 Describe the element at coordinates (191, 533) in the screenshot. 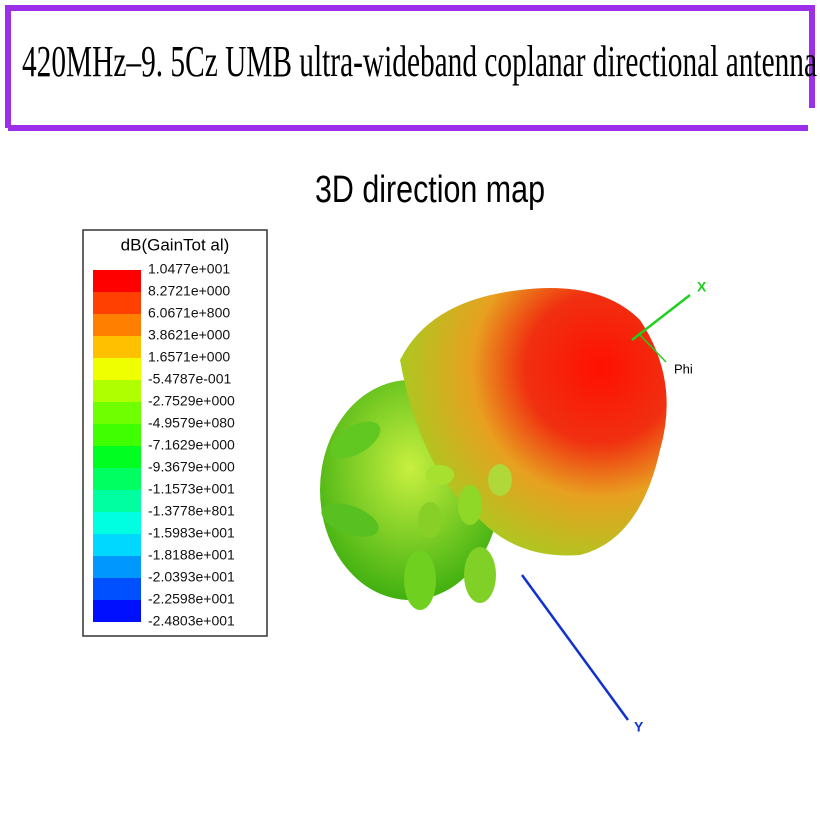

I see `legend-label: -1.5983e+001` at that location.